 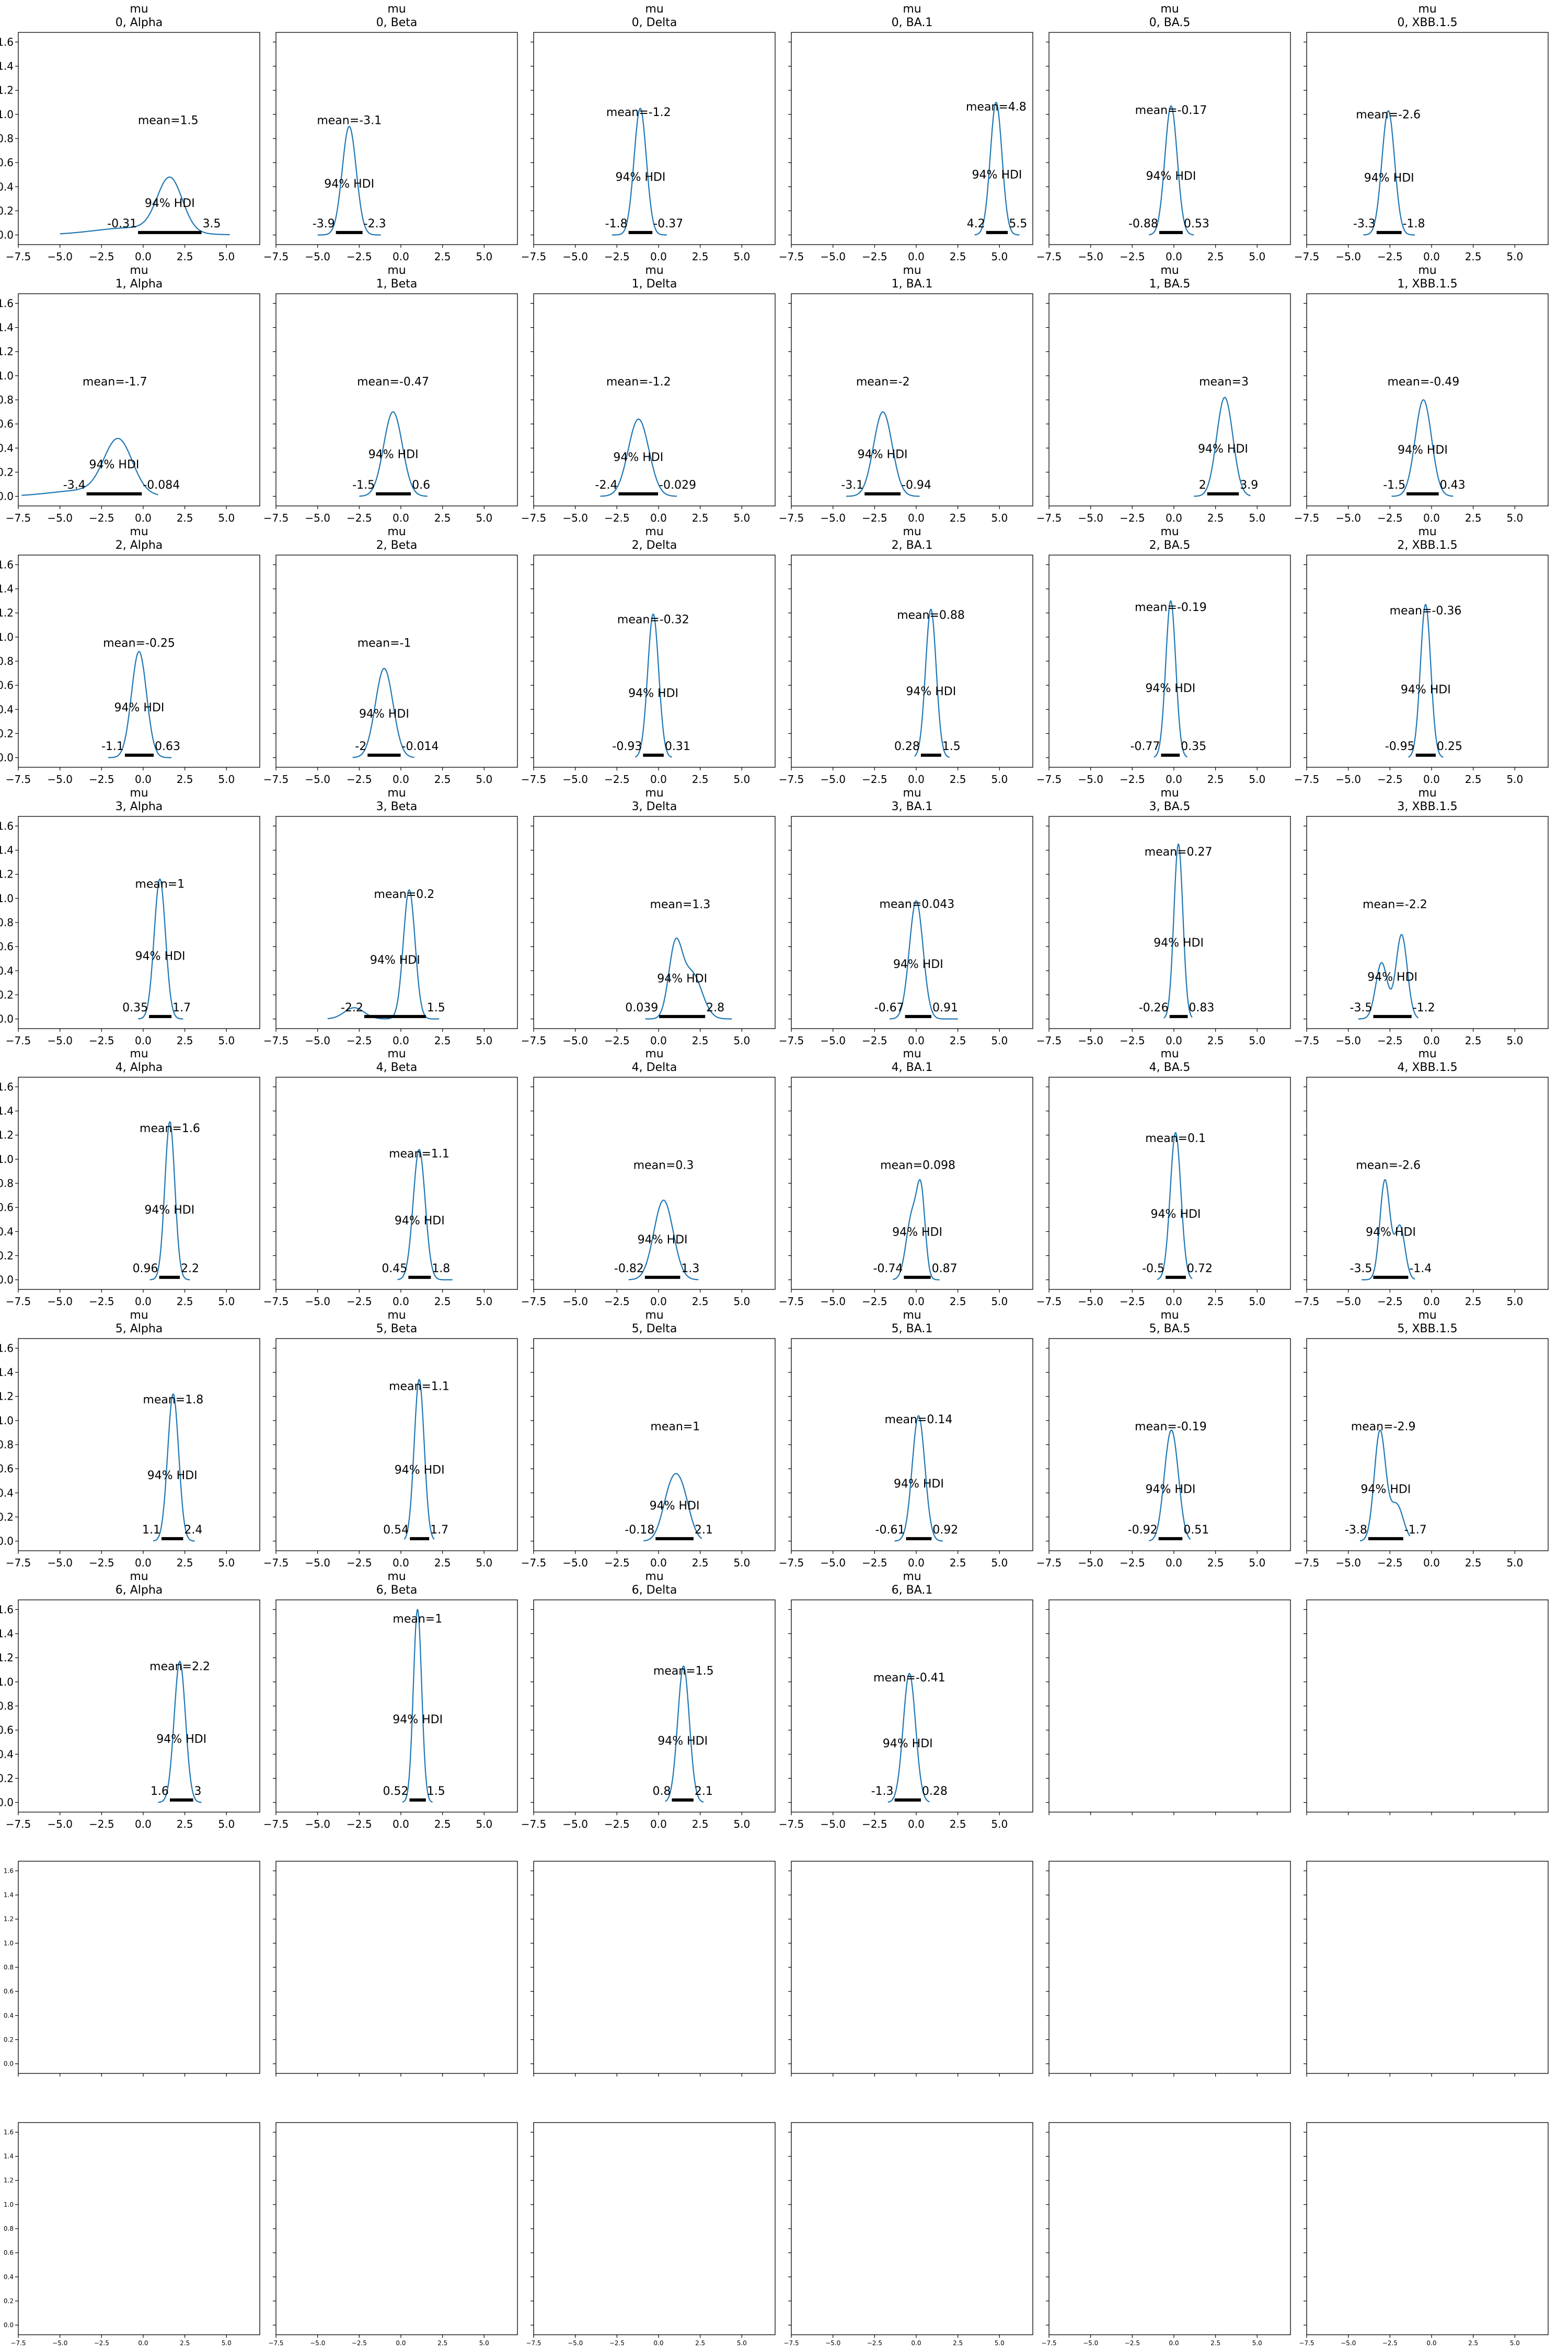 I want to click on mean-label: mean=-0.47, so click(x=393, y=381).